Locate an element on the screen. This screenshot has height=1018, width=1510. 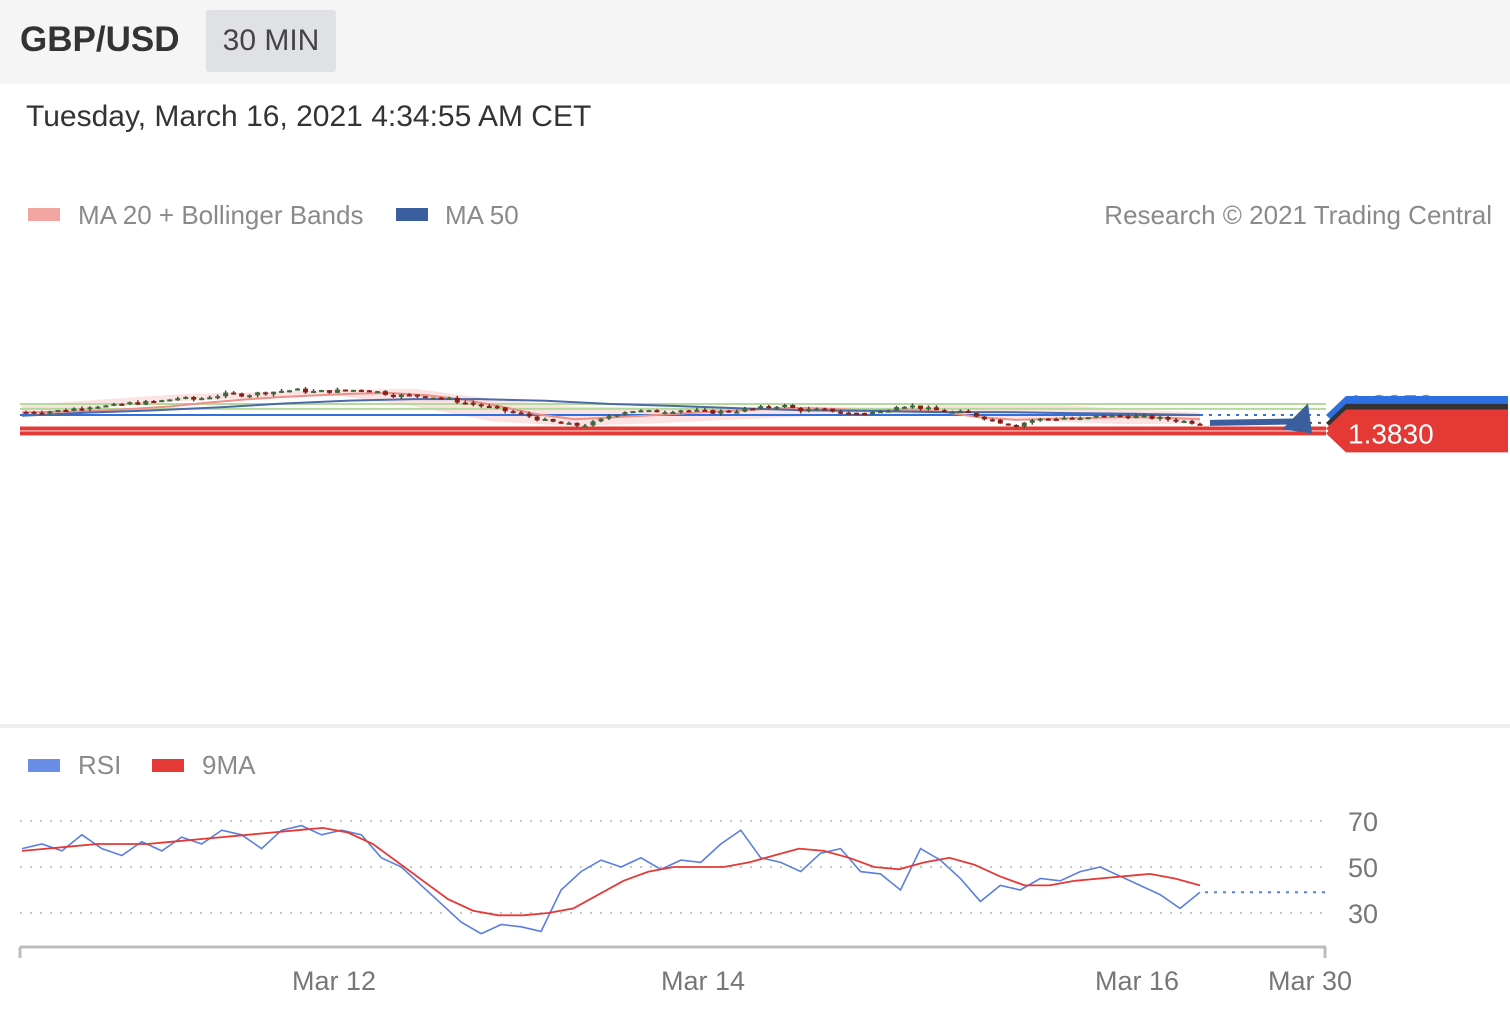
ma50-line is located at coordinates (611, 407).